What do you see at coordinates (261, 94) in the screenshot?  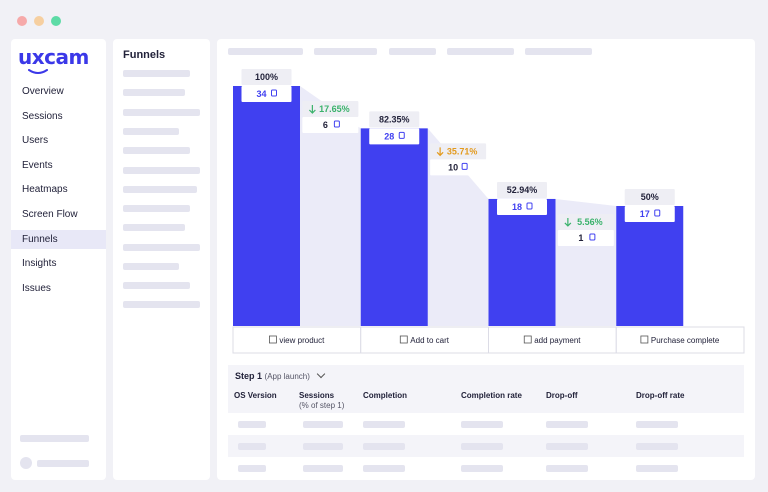 I see `session-count-label: 34` at bounding box center [261, 94].